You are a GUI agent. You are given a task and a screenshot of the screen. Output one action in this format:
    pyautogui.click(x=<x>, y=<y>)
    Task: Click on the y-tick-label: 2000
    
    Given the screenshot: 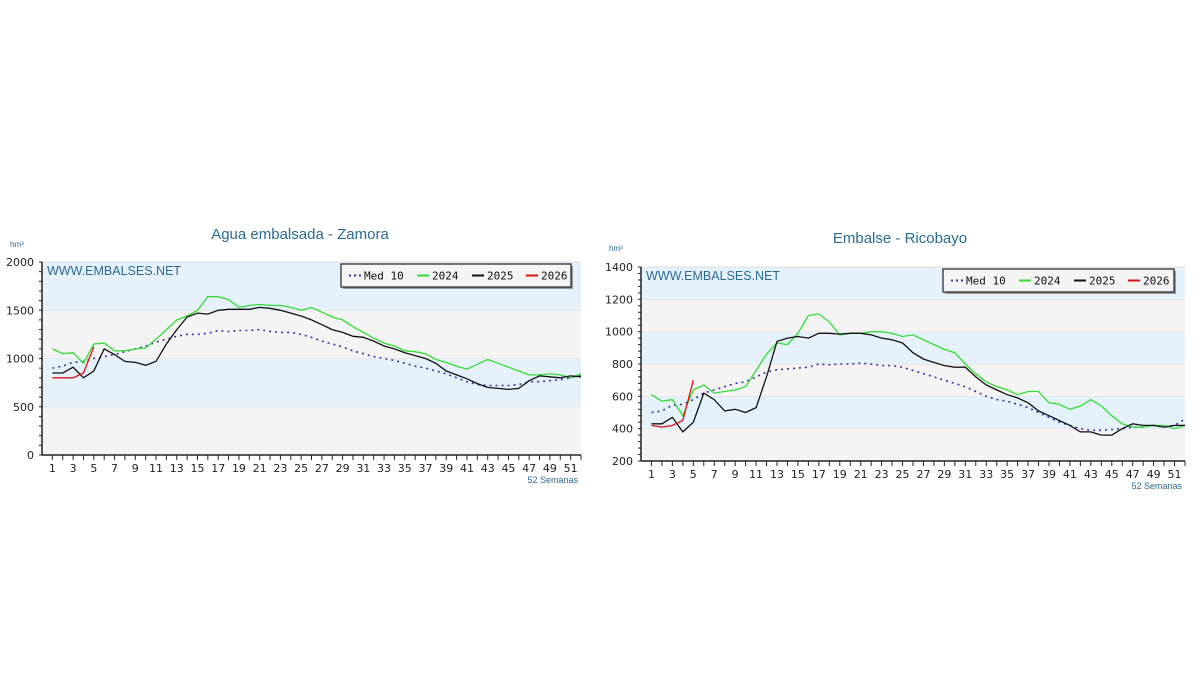 What is the action you would take?
    pyautogui.click(x=20, y=262)
    